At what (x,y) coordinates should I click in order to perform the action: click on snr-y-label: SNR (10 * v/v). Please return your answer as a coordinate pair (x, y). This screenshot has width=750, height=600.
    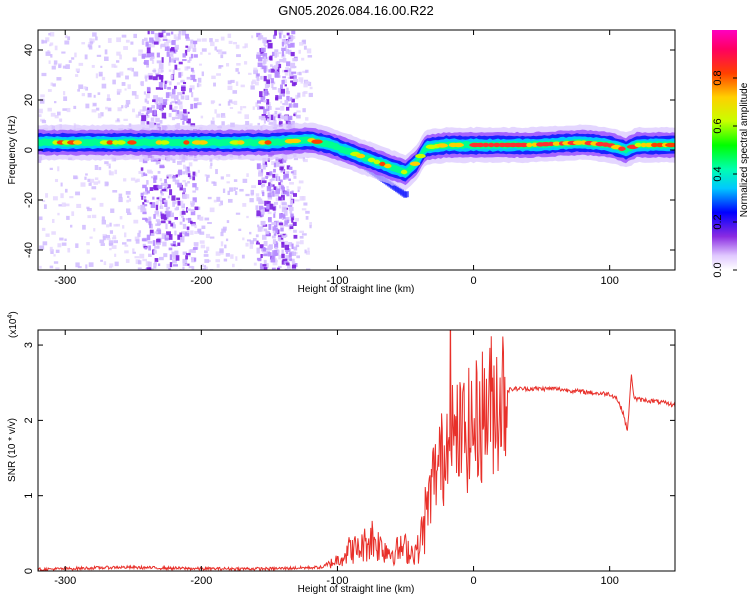
    Looking at the image, I should click on (12, 450).